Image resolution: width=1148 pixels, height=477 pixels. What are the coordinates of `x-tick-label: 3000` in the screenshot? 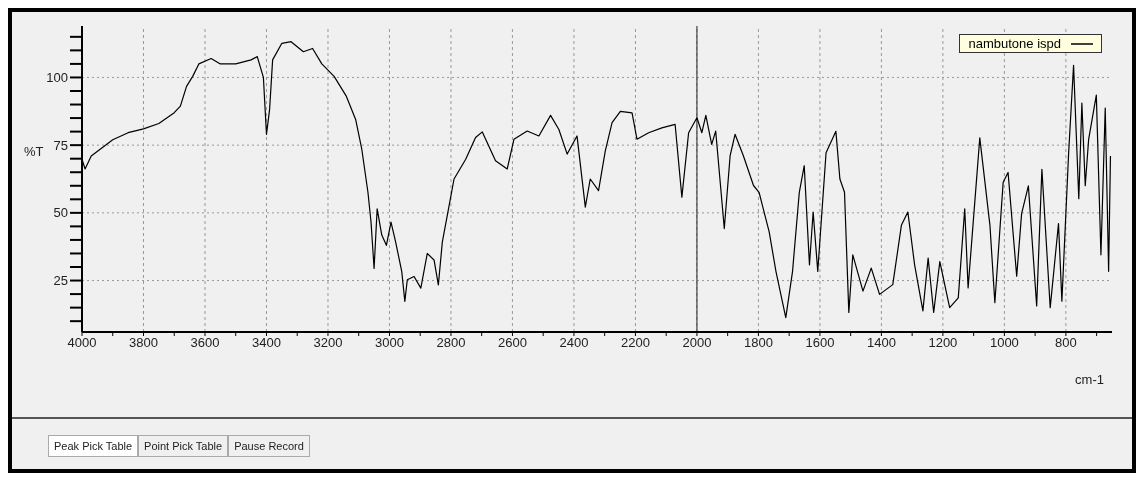 It's located at (389, 343).